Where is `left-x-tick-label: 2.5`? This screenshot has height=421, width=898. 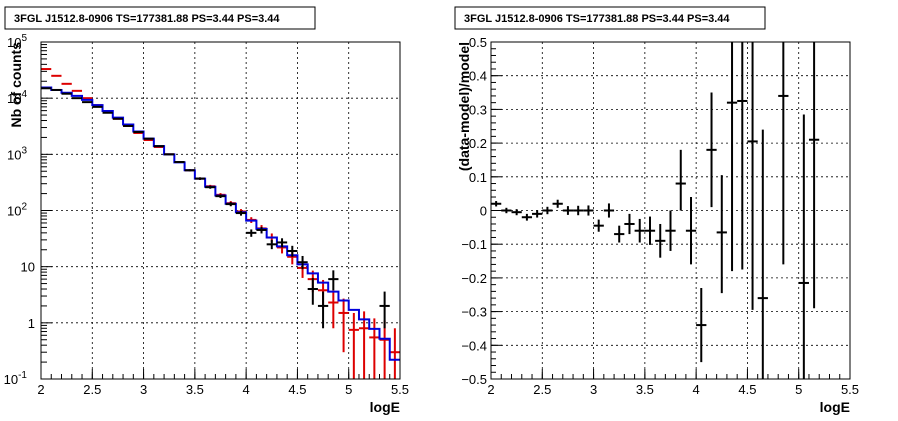 left-x-tick-label: 2.5 is located at coordinates (92, 389).